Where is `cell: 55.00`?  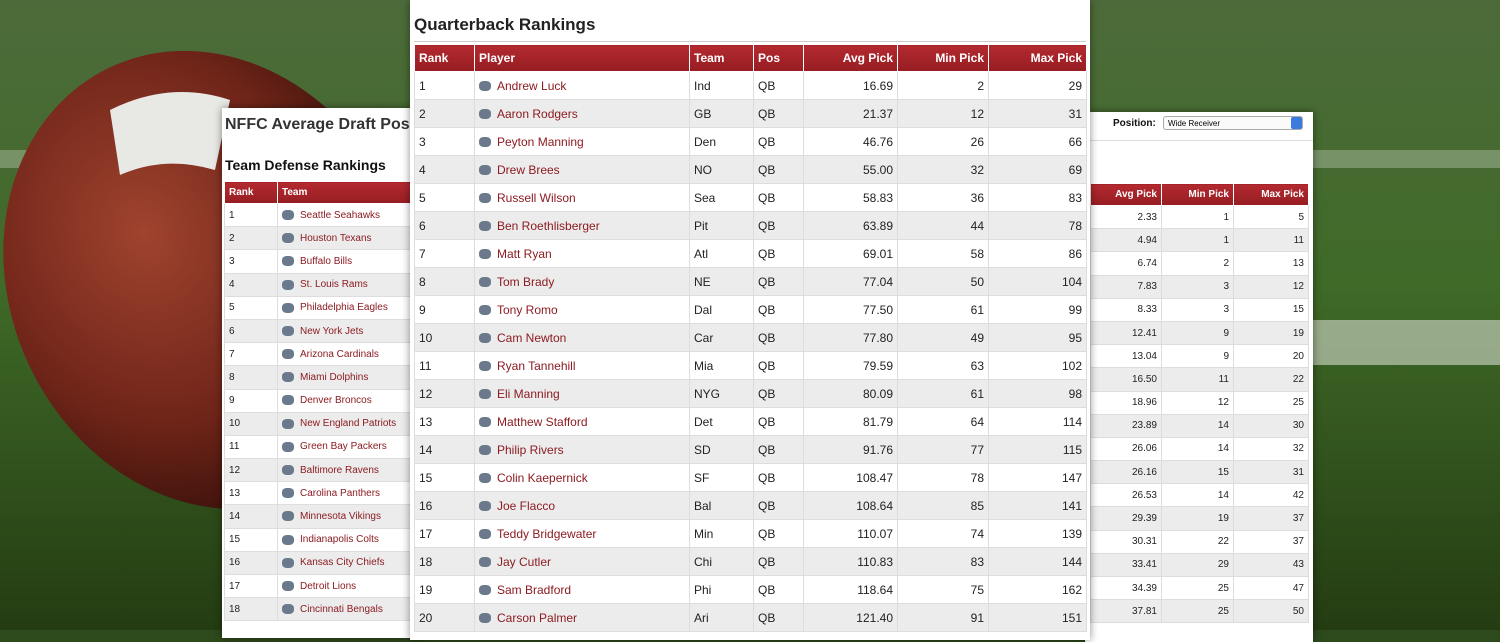
cell: 55.00 is located at coordinates (850, 169).